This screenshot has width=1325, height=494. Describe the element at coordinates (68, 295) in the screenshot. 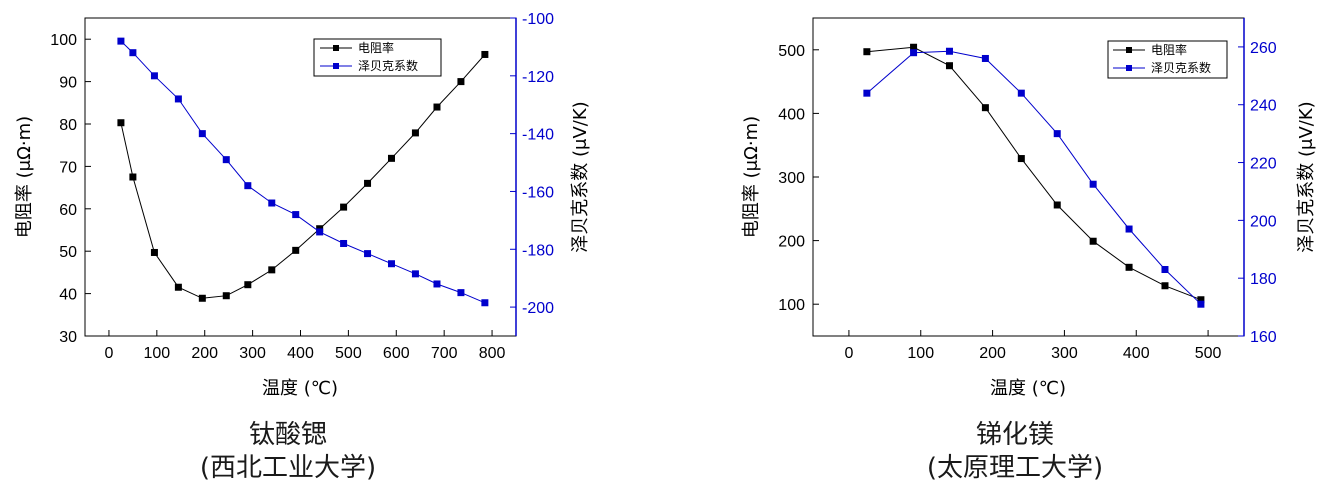

I see `y-tick-label-left: 40` at that location.